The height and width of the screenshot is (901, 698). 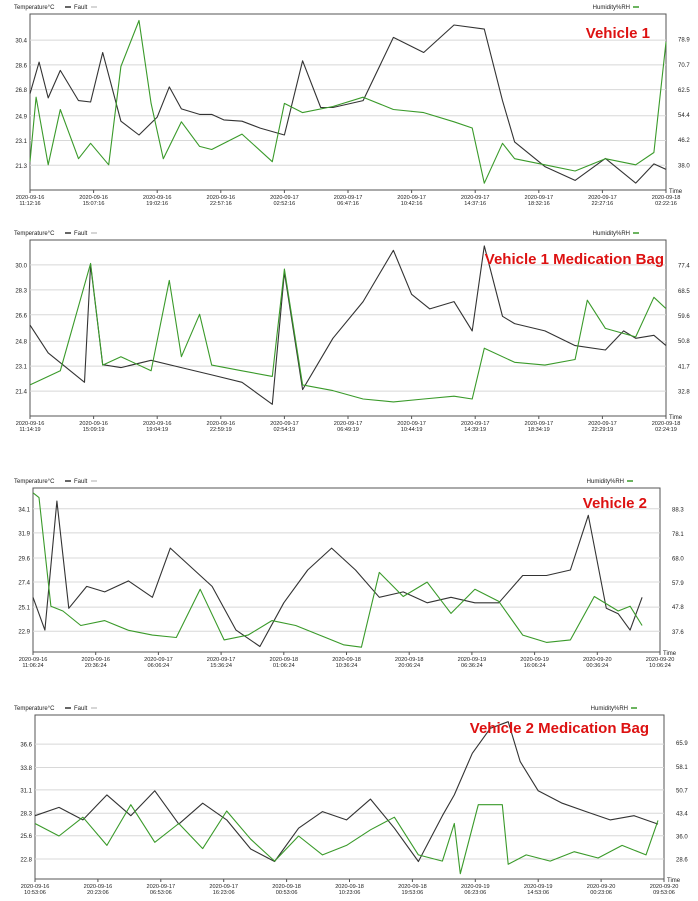 What do you see at coordinates (348, 430) in the screenshot?
I see `x-tick-time-label: 06:49:19` at bounding box center [348, 430].